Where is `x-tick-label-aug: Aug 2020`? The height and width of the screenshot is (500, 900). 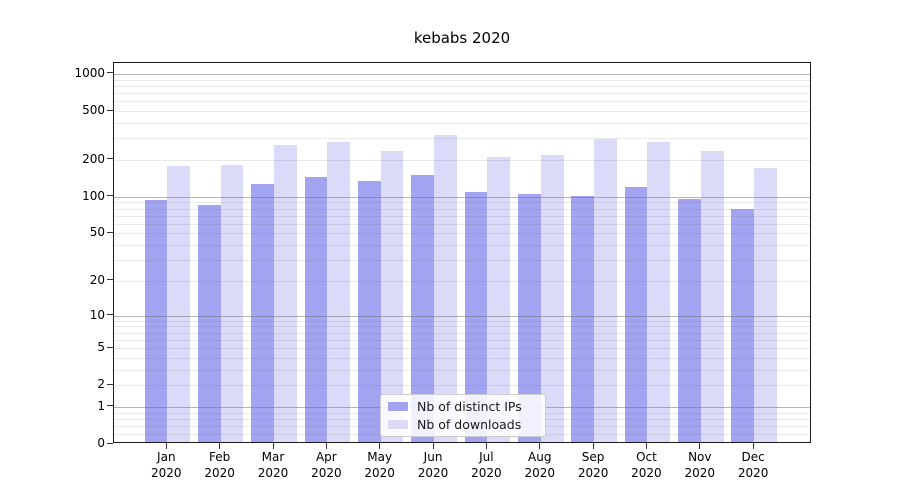
x-tick-label-aug: Aug 2020 is located at coordinates (540, 465).